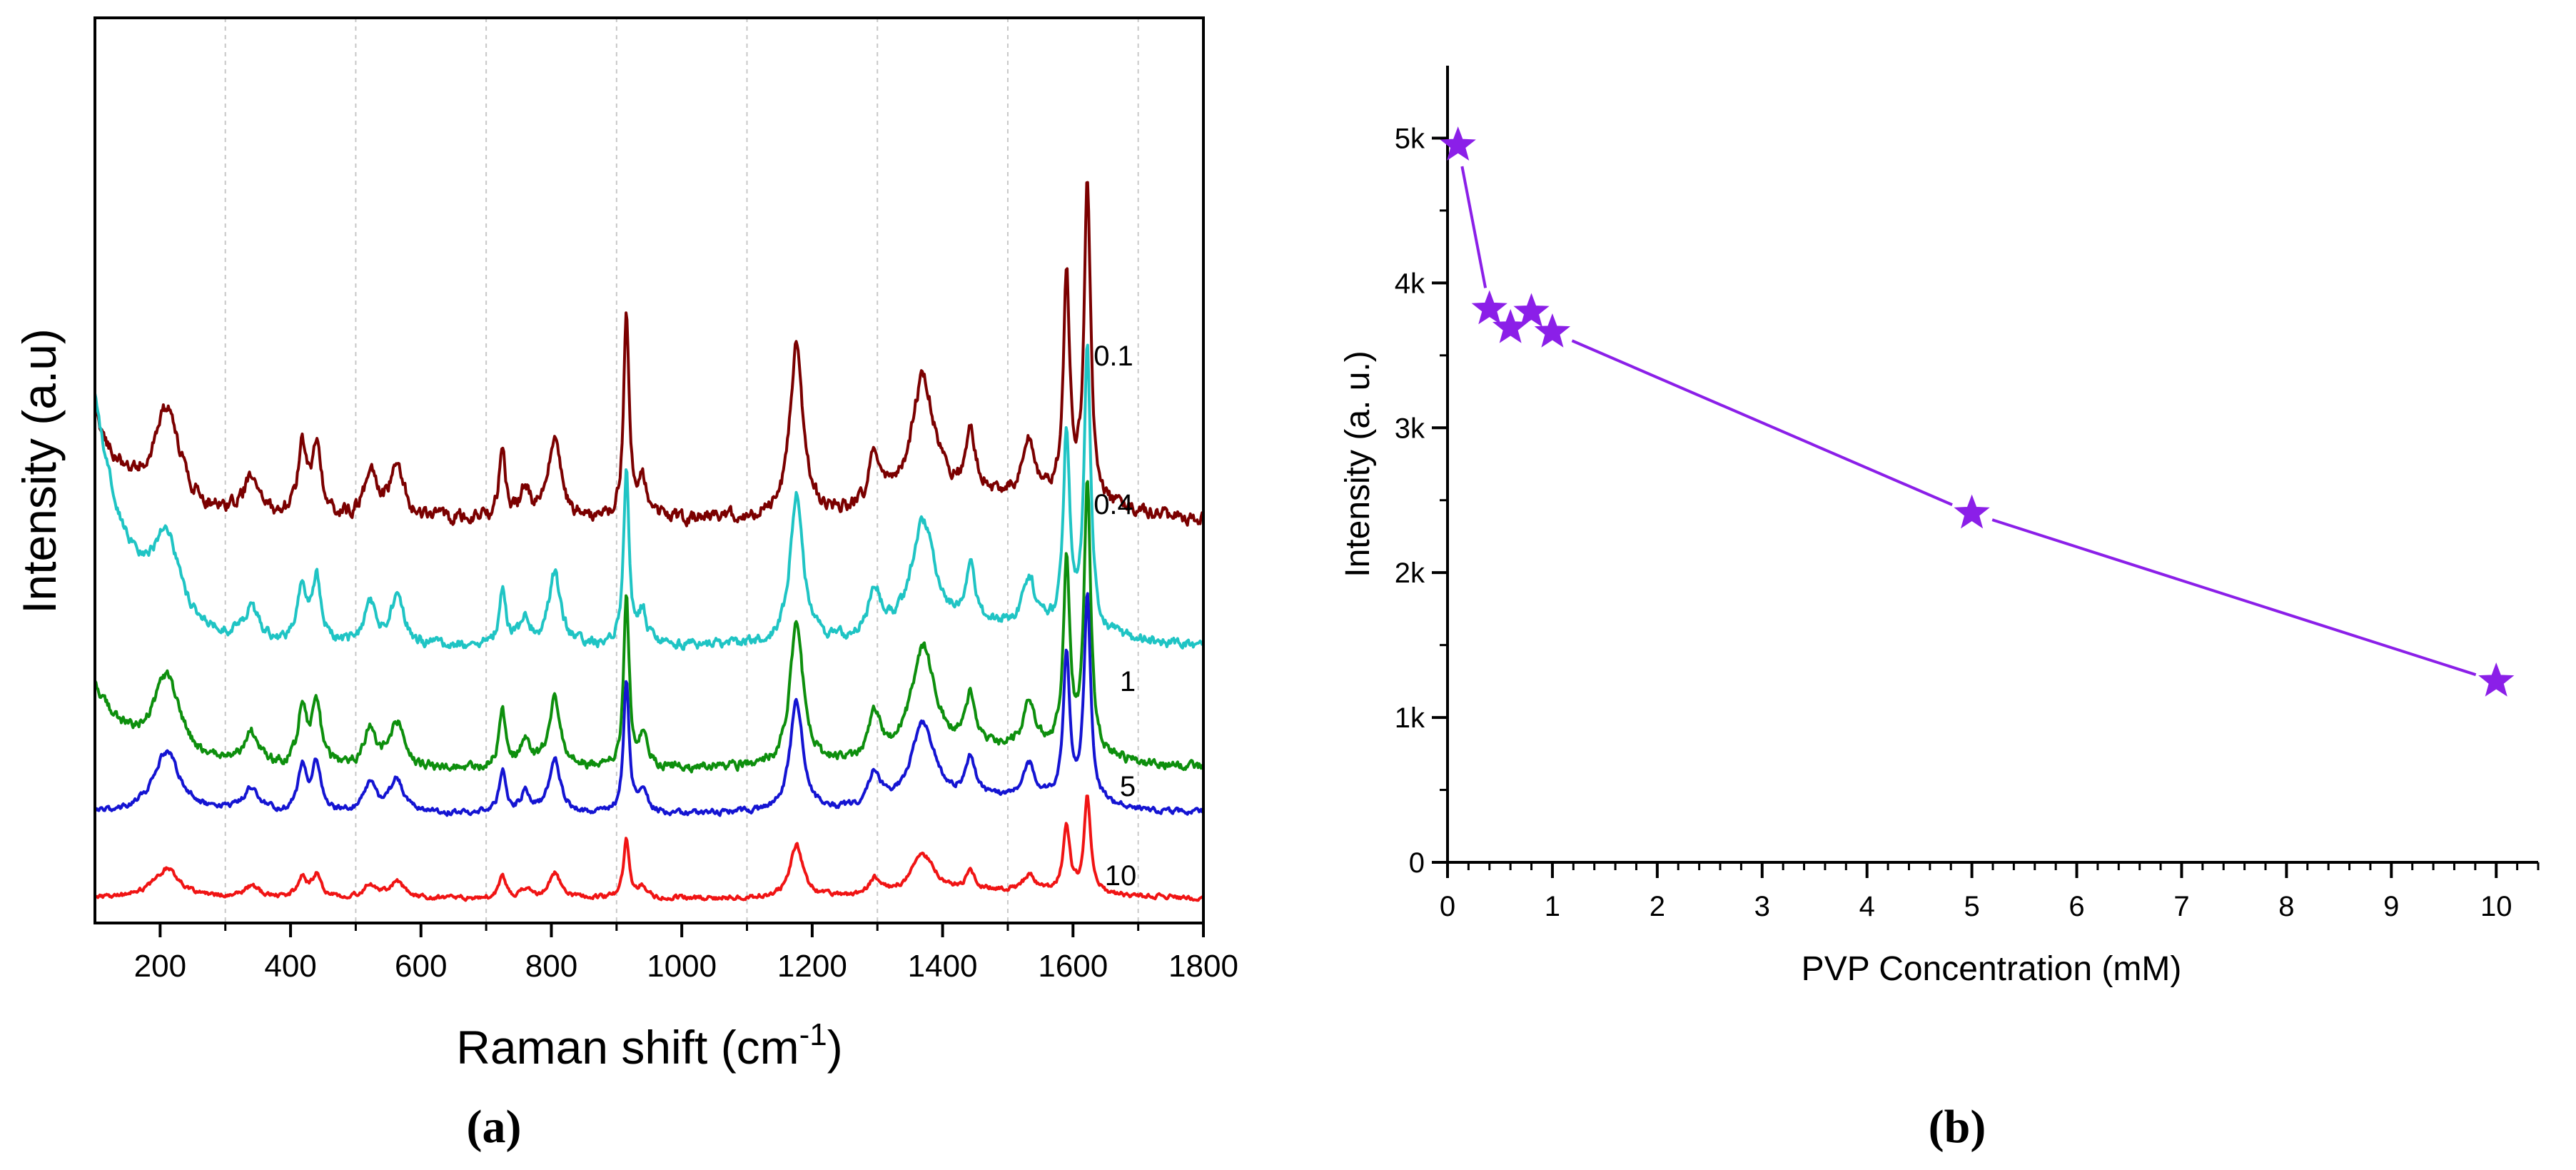 This screenshot has width=2576, height=1170. What do you see at coordinates (1762, 906) in the screenshot?
I see `x-tick-label-3: 3` at bounding box center [1762, 906].